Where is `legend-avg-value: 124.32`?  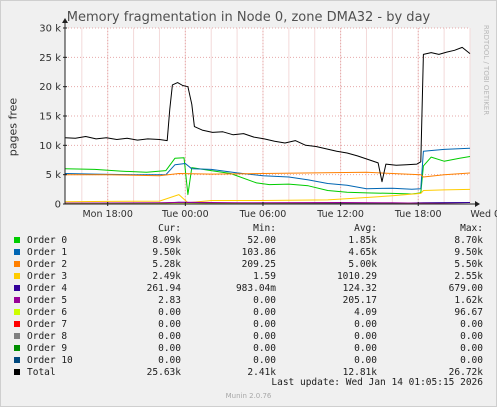
legend-avg-value: 124.32 is located at coordinates (359, 288).